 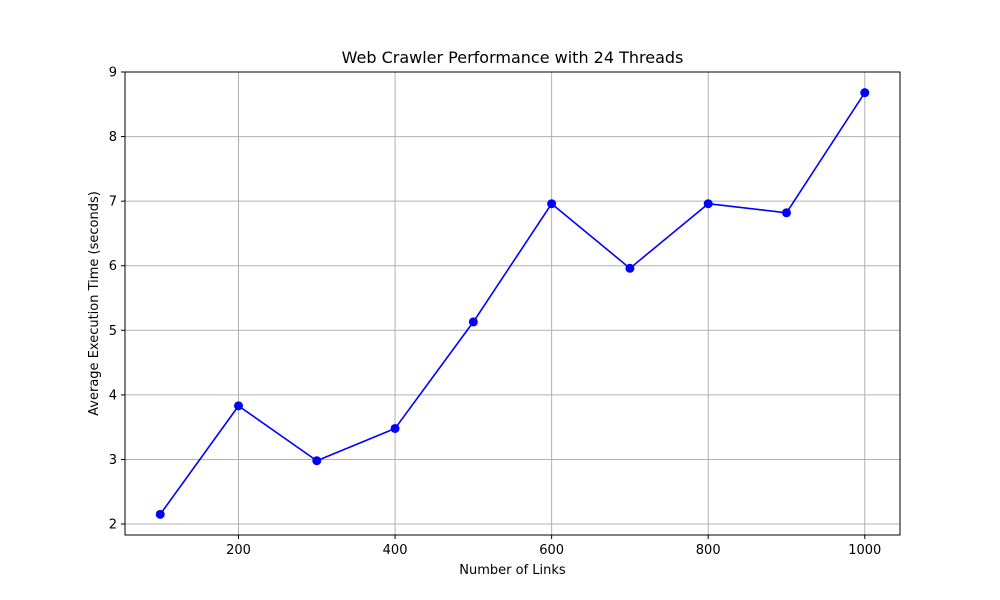 I want to click on y-tick-label: 4, so click(x=113, y=395).